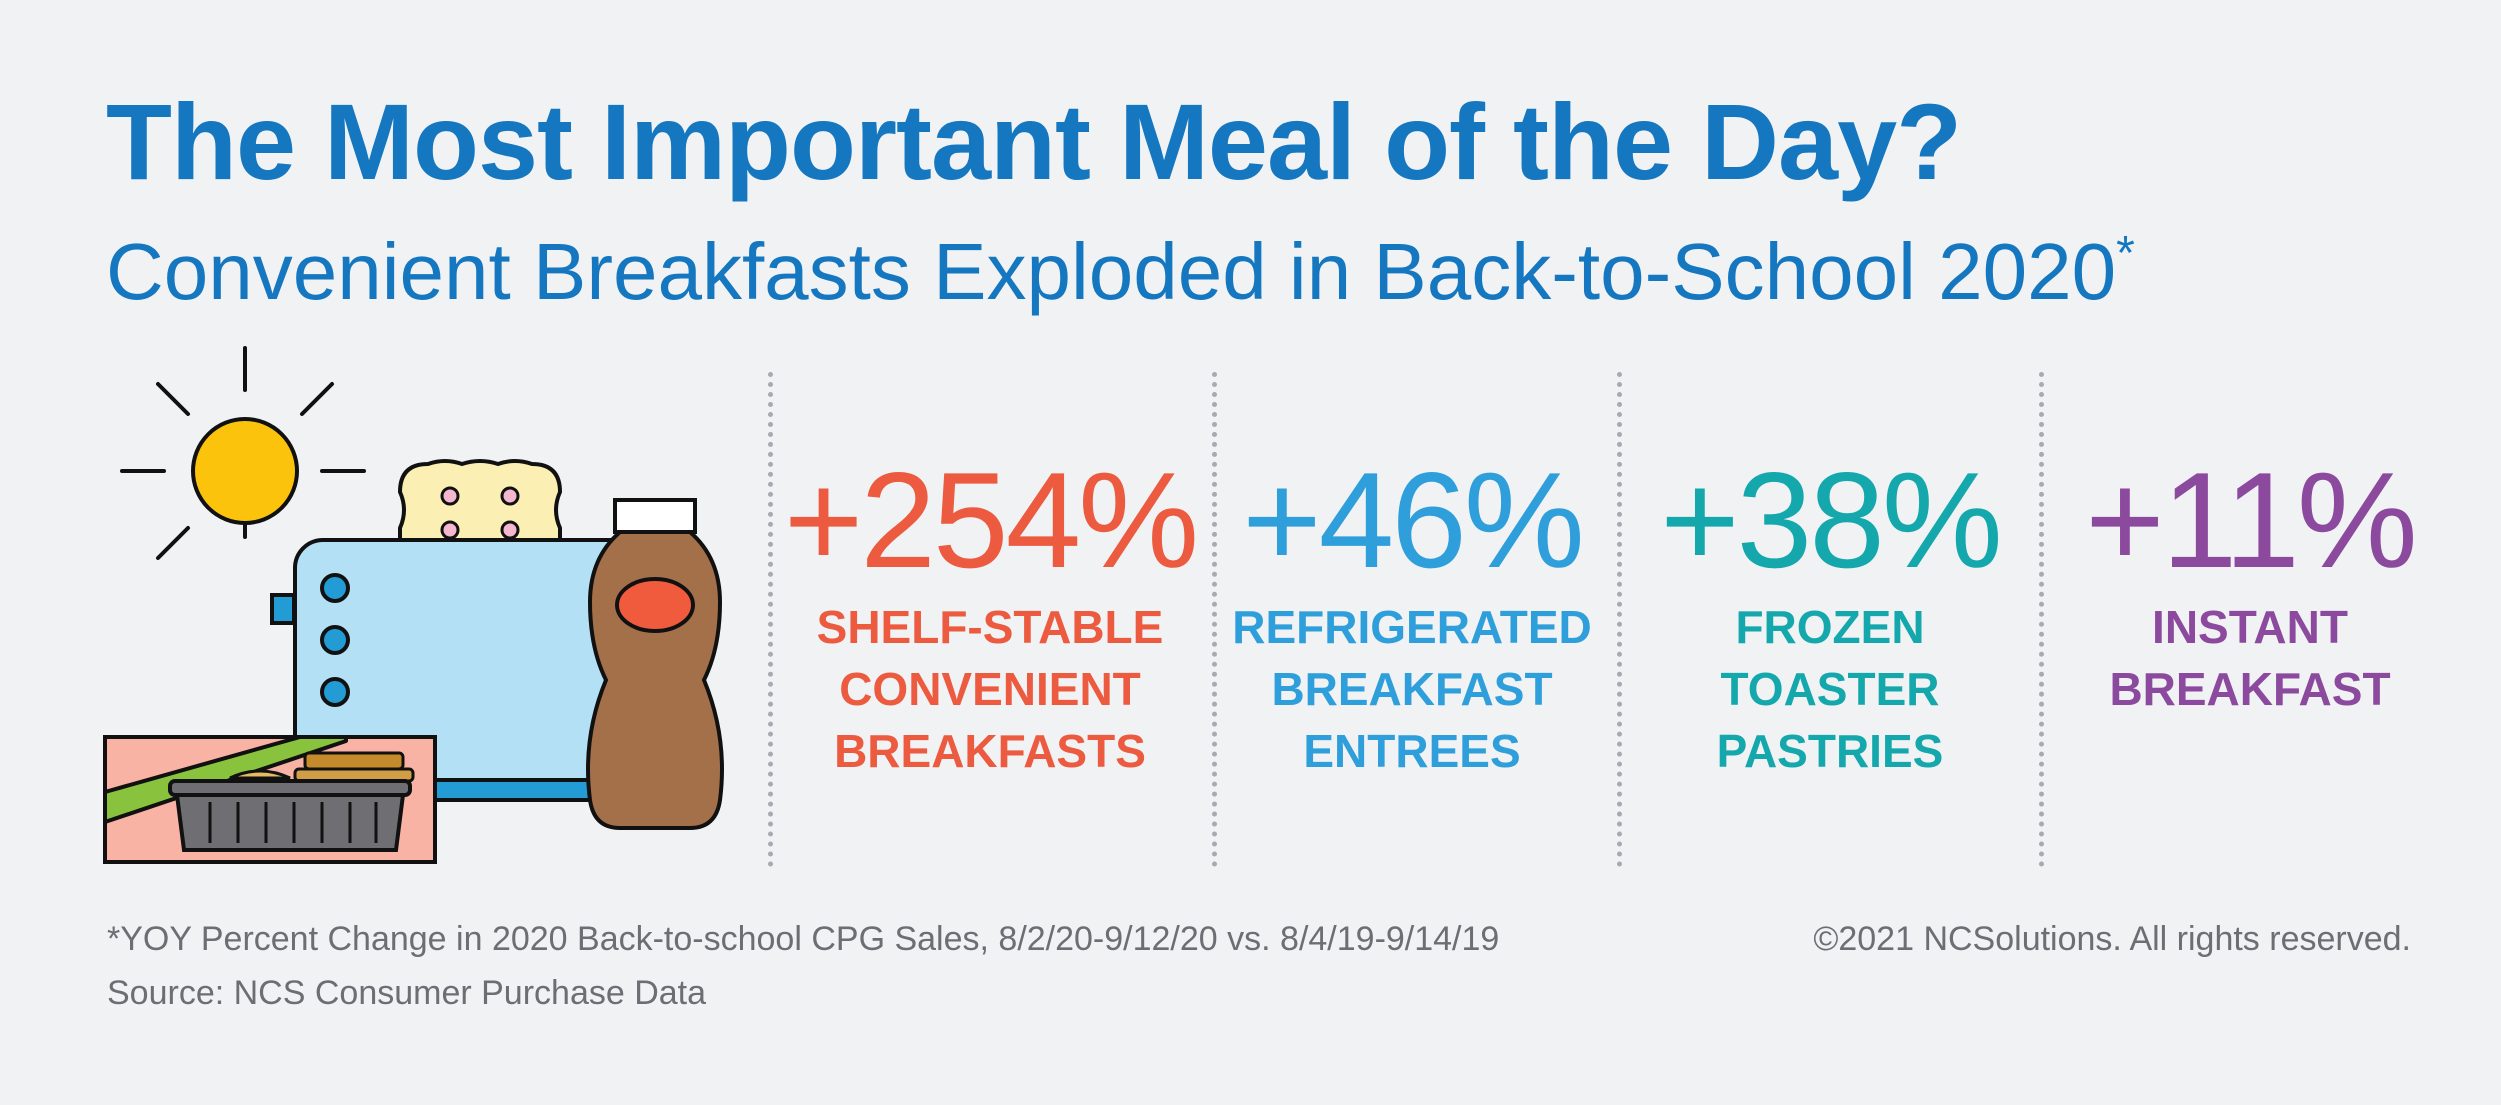 The width and height of the screenshot is (2501, 1105). Describe the element at coordinates (2251, 520) in the screenshot. I see `stat-value: +11%` at that location.